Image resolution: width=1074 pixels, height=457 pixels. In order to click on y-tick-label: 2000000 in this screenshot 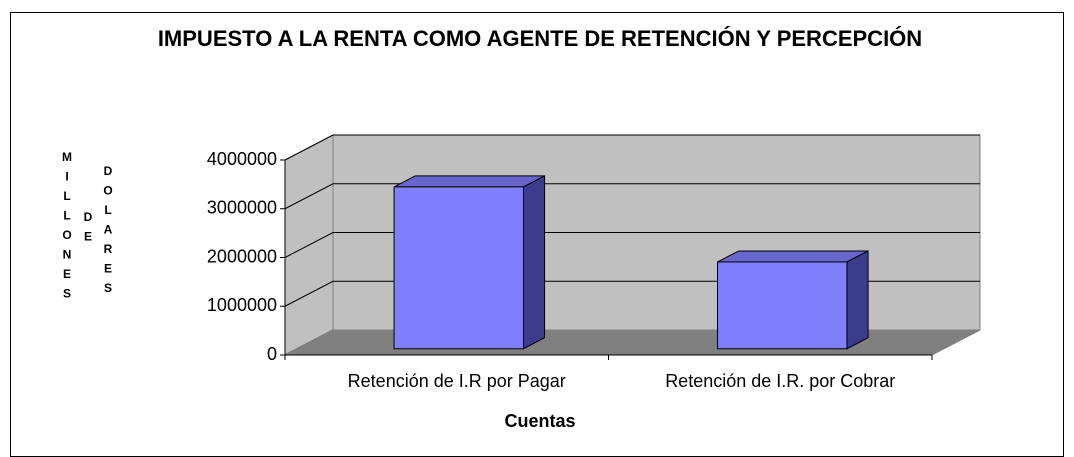, I will do `click(242, 256)`.